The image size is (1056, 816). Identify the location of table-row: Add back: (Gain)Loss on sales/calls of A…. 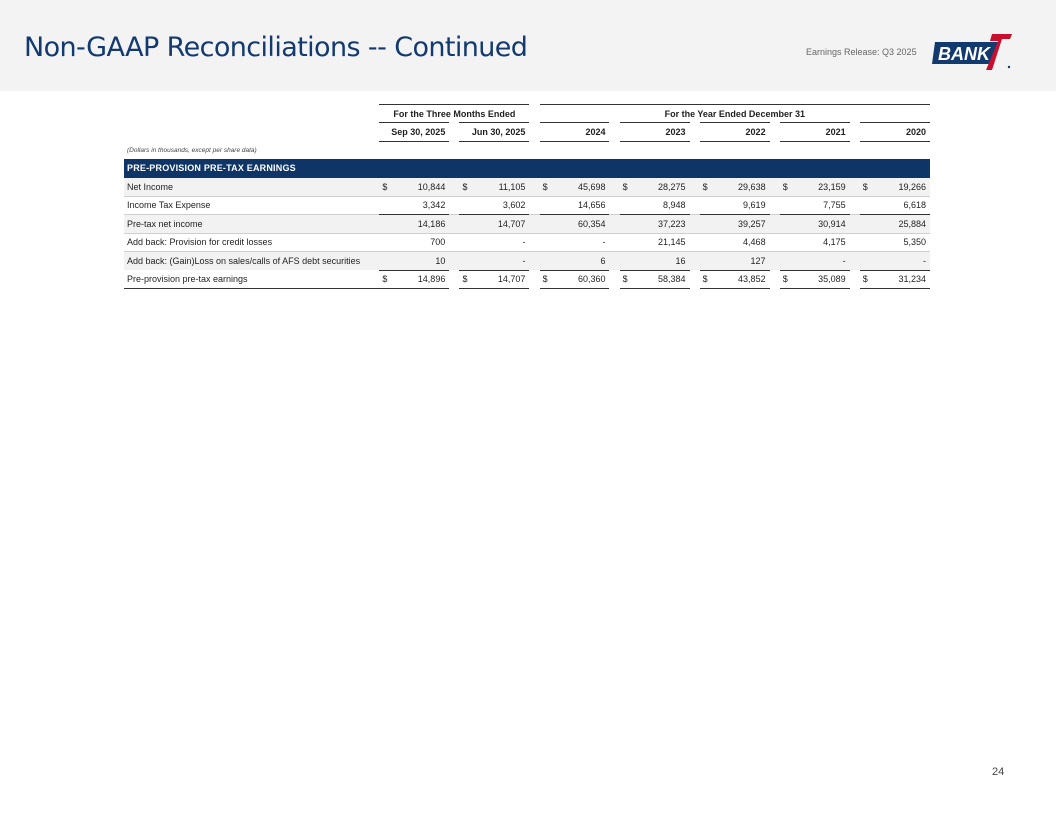
(527, 261).